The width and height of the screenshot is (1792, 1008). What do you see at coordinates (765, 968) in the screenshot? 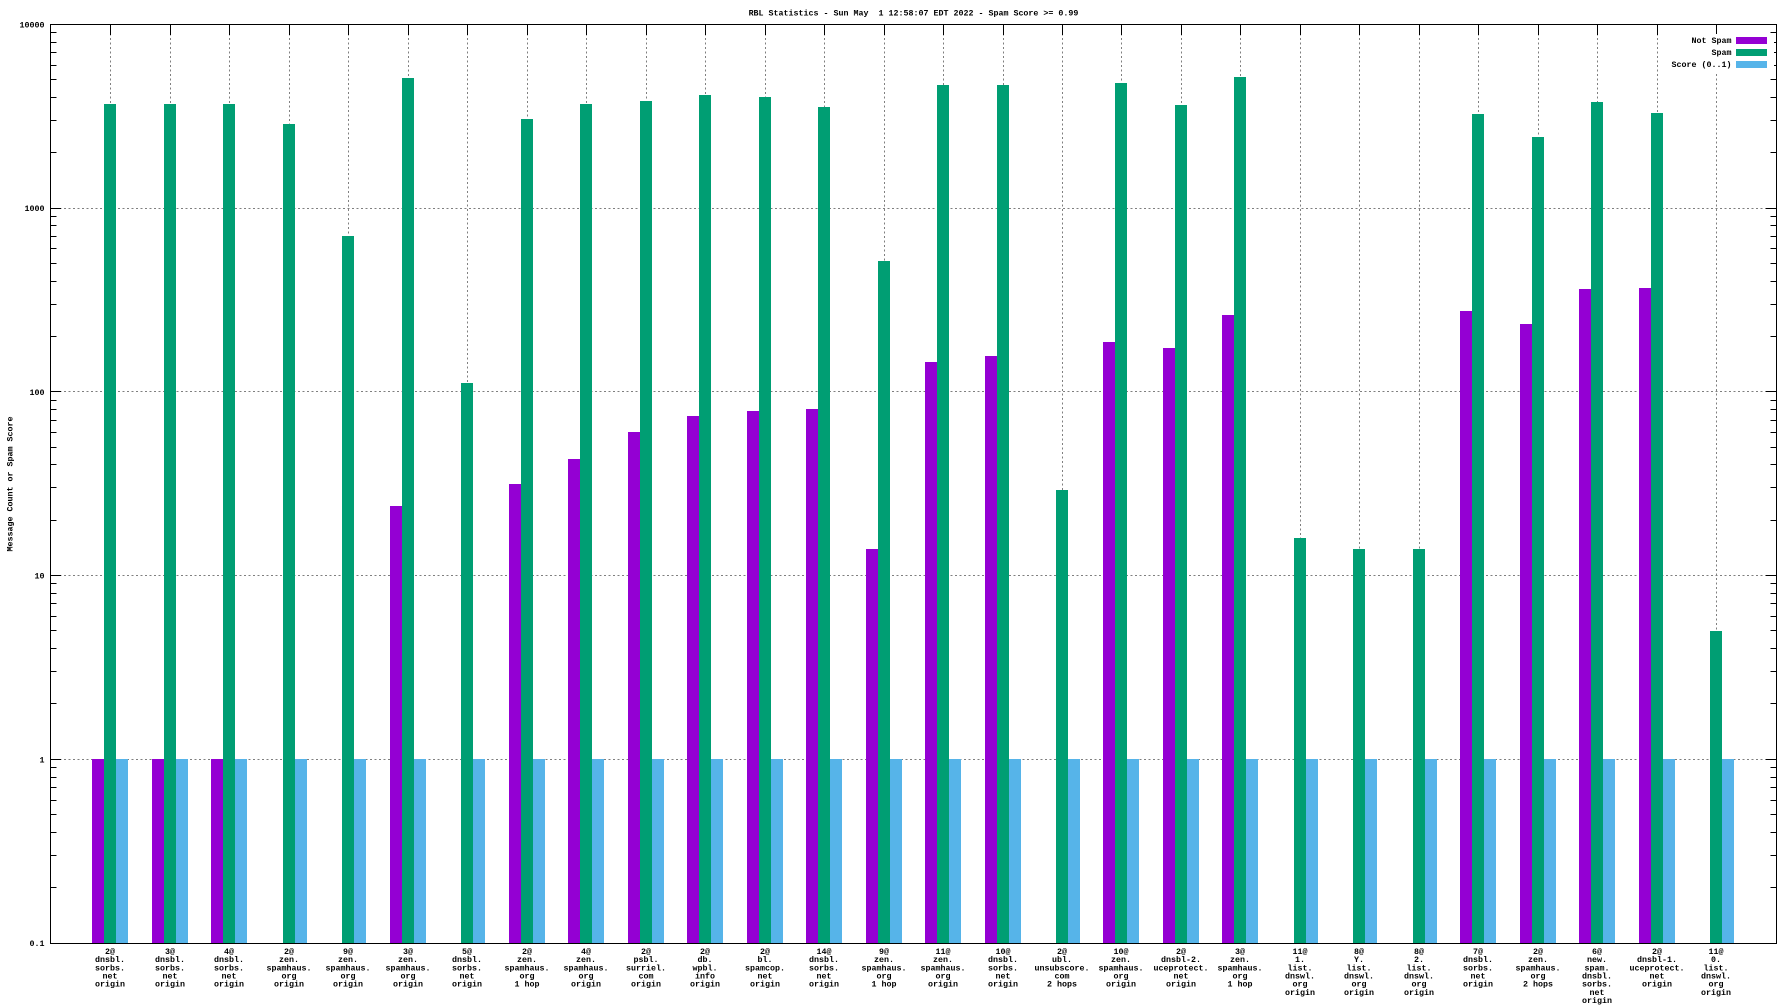
I see `svg-text: spamcop.` at bounding box center [765, 968].